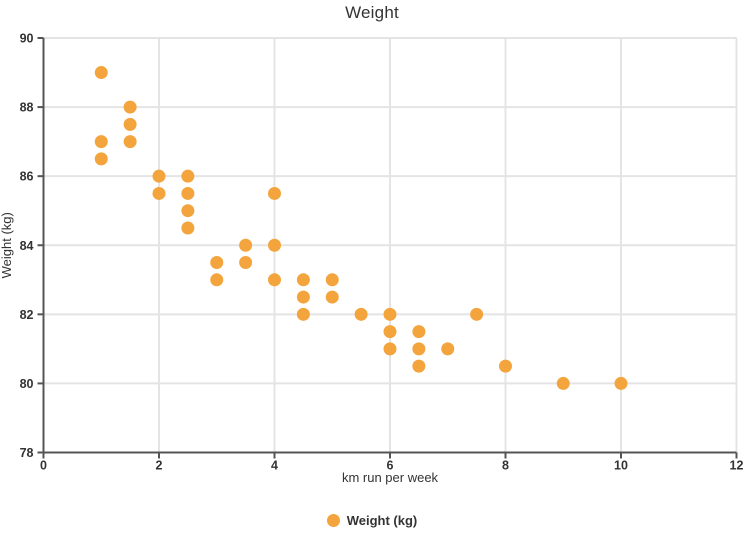 The height and width of the screenshot is (534, 744). What do you see at coordinates (390, 466) in the screenshot?
I see `x-tick-label: 6` at bounding box center [390, 466].